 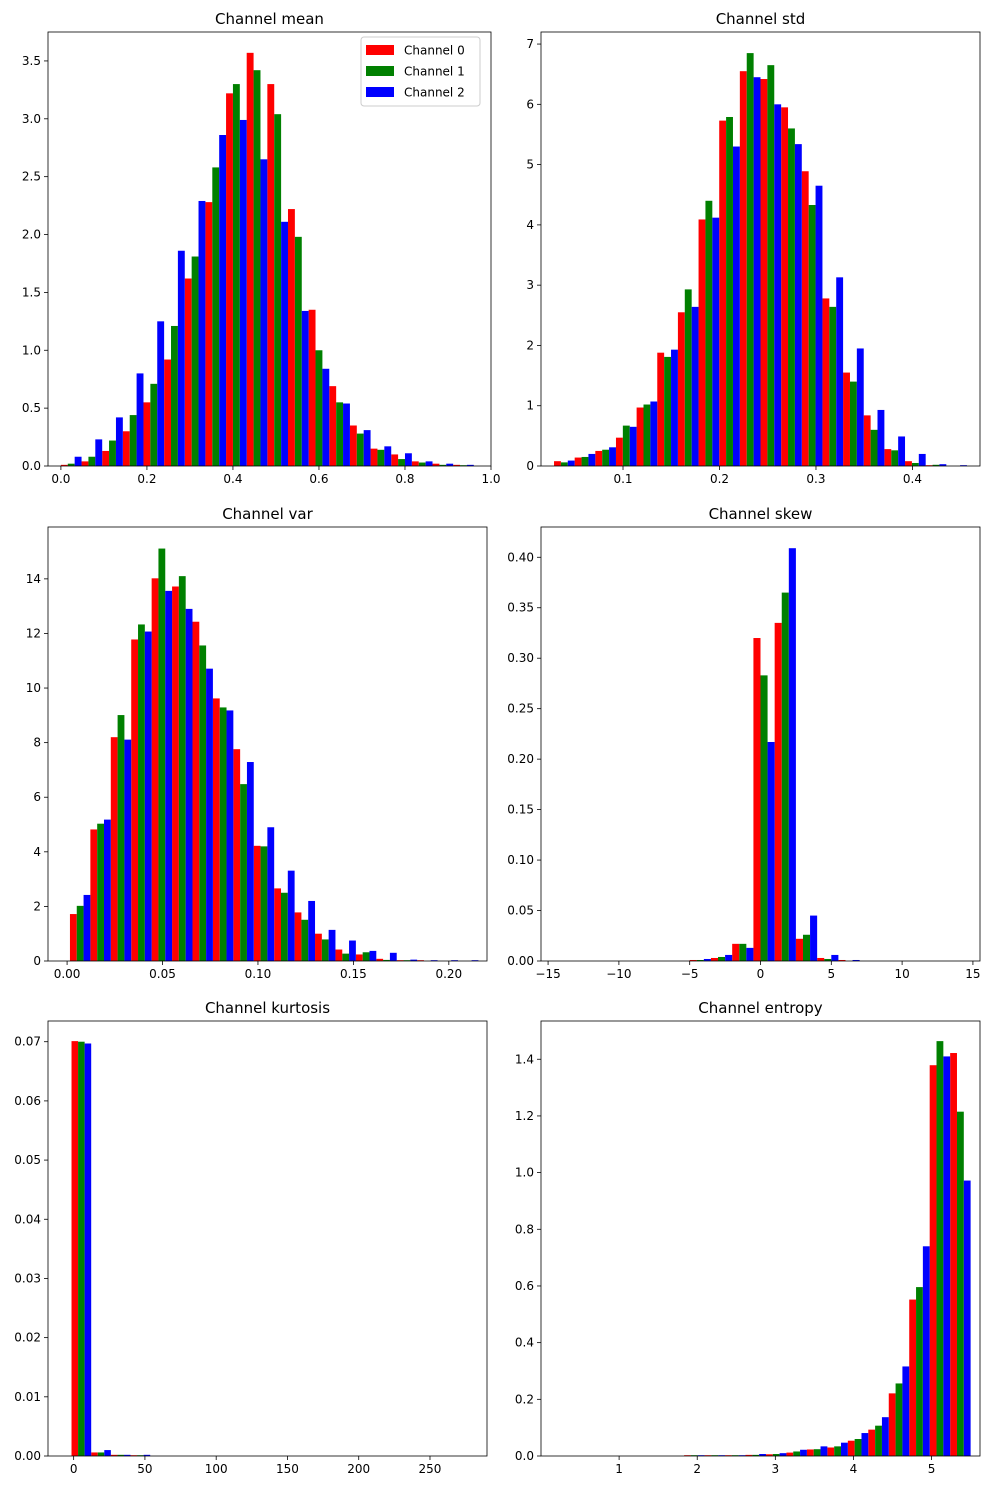 I want to click on y-tick-label: 0.01, so click(x=27, y=1397).